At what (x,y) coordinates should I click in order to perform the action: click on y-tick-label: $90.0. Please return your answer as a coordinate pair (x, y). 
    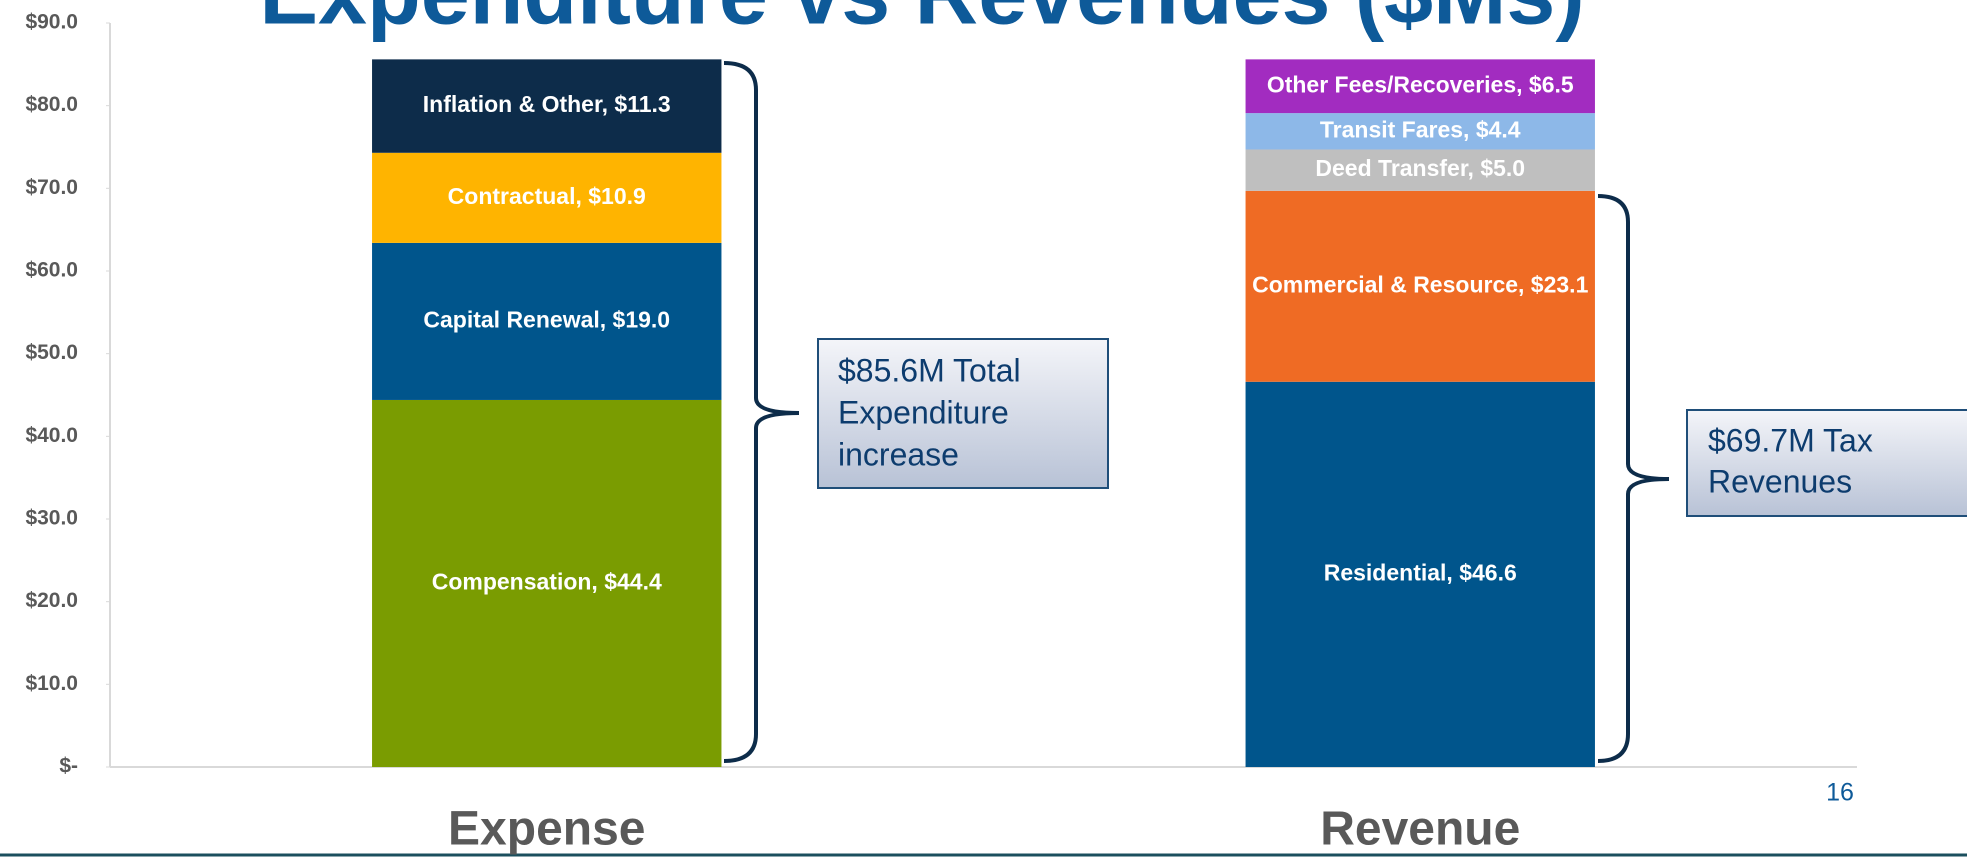
    Looking at the image, I should click on (51, 22).